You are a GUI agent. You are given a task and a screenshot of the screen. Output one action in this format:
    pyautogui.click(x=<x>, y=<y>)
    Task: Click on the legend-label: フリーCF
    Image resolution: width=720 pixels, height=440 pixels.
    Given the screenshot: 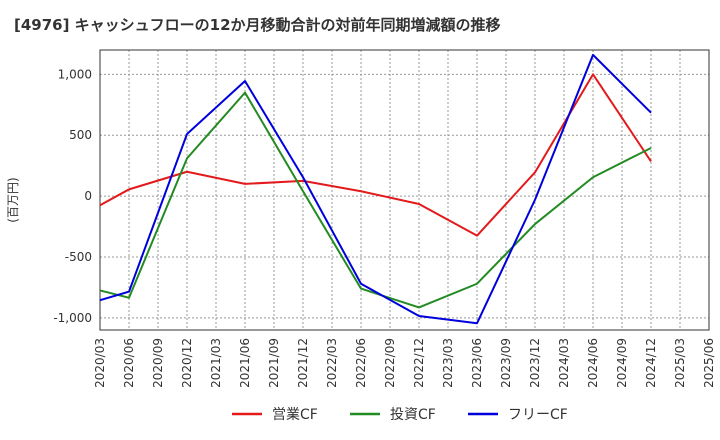 What is the action you would take?
    pyautogui.click(x=538, y=415)
    